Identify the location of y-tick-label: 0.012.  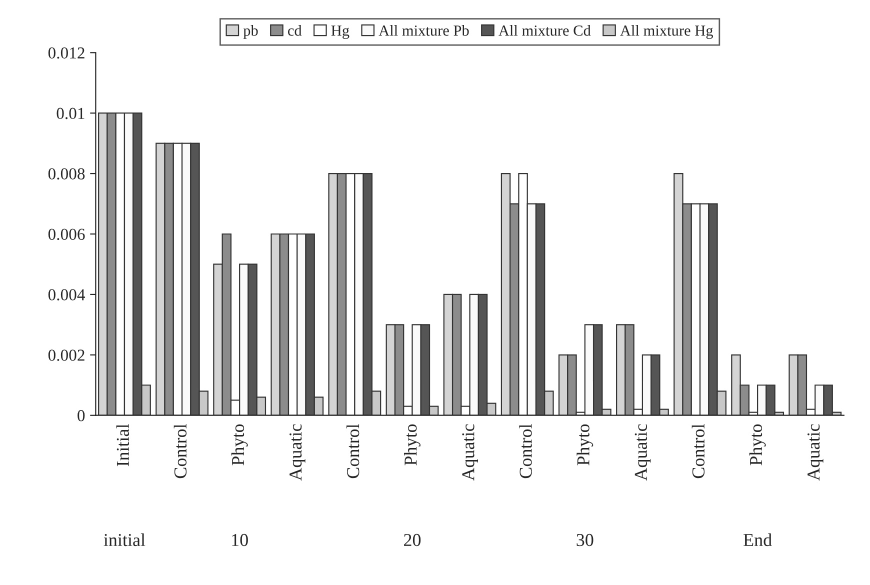
(66, 53).